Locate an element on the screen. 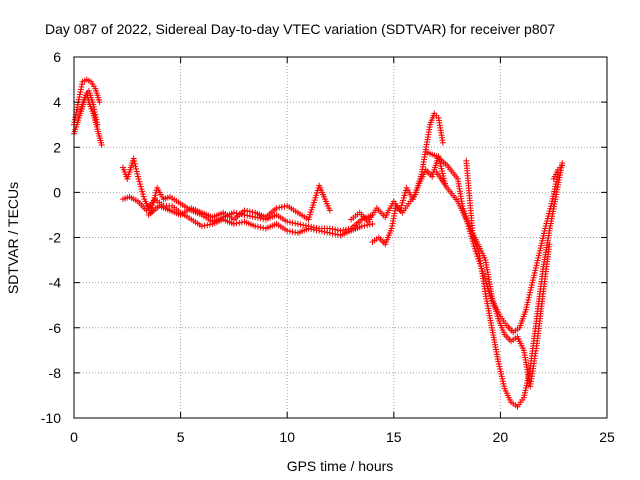  x-tick-label: 0 is located at coordinates (74, 437).